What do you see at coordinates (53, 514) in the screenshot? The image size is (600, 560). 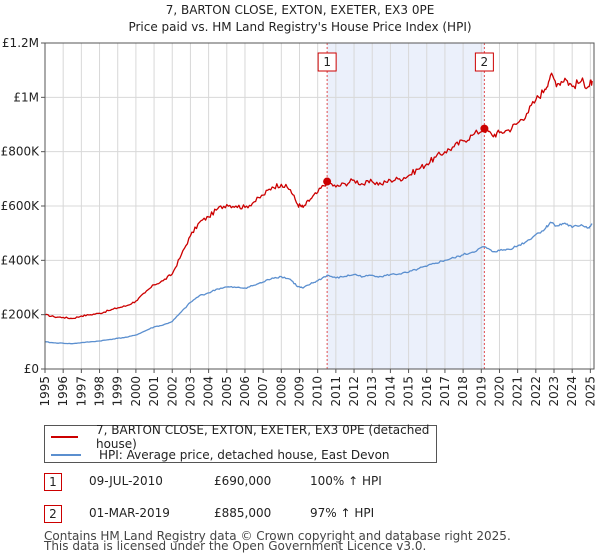 I see `sale-number-2: 2` at bounding box center [53, 514].